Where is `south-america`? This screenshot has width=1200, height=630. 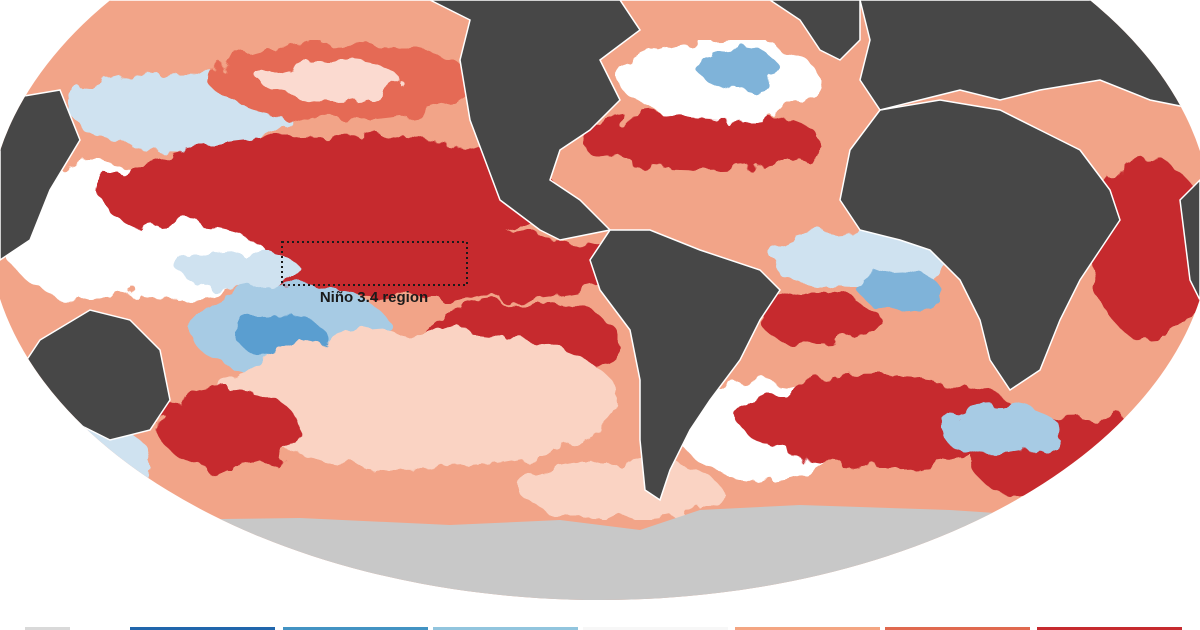 south-america is located at coordinates (685, 365).